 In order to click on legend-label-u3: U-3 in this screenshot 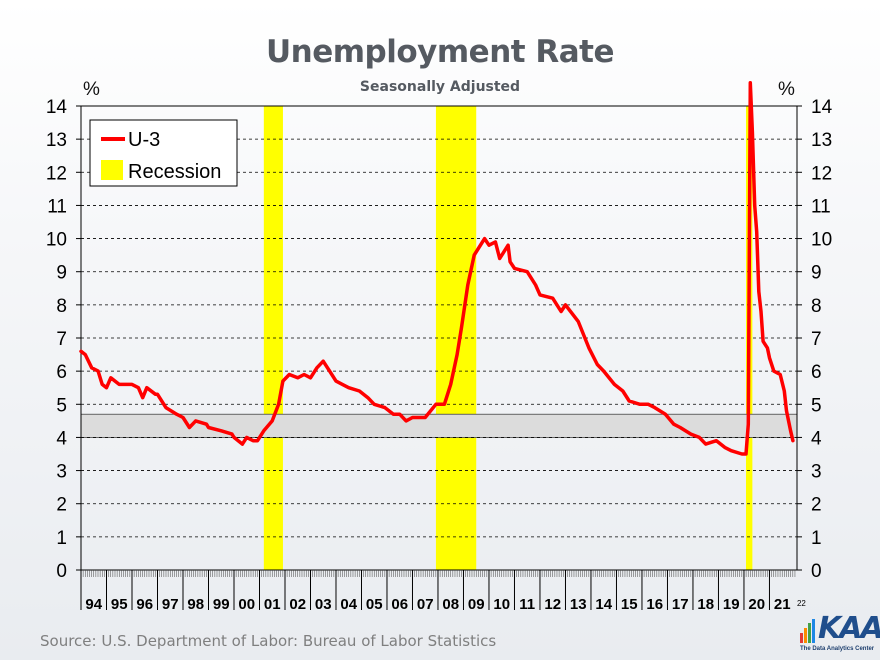, I will do `click(144, 140)`.